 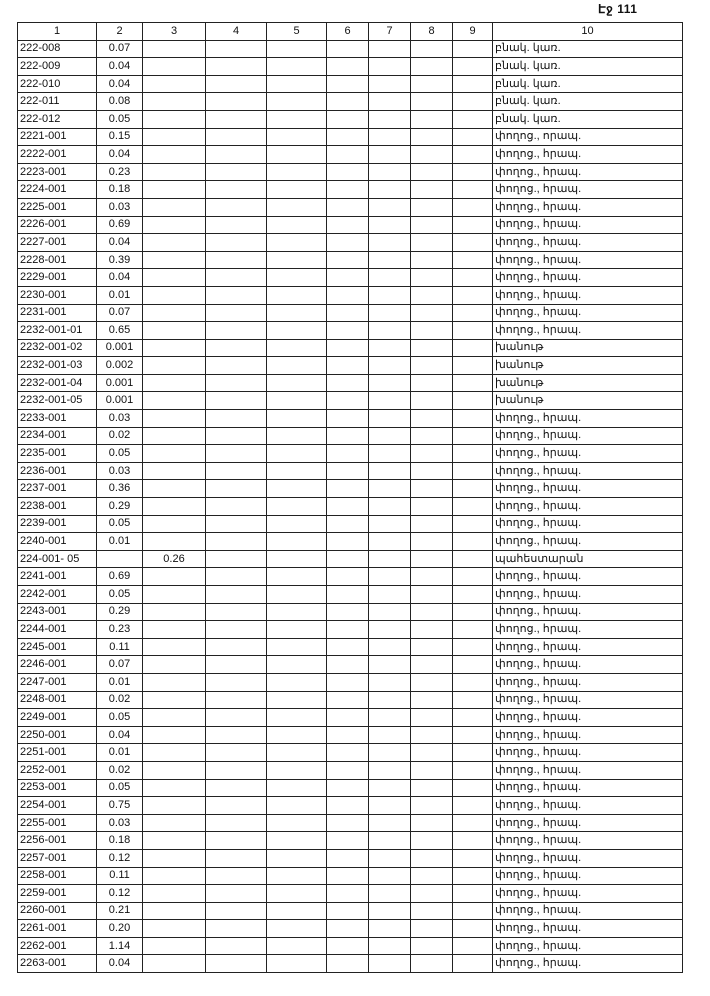 I want to click on cell-col-1: 2259-001, so click(x=57, y=893).